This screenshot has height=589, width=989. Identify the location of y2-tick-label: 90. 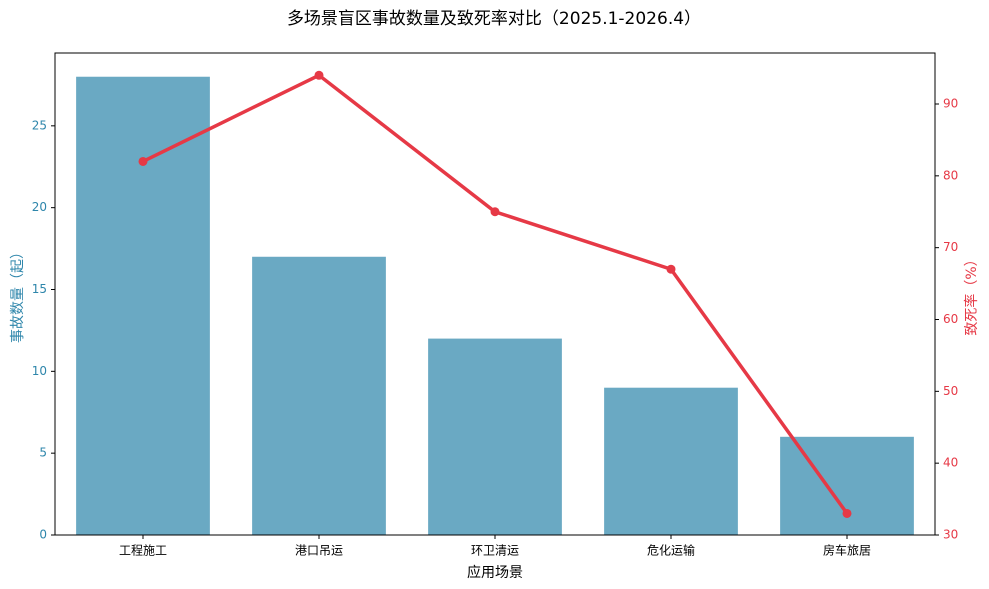
(950, 104).